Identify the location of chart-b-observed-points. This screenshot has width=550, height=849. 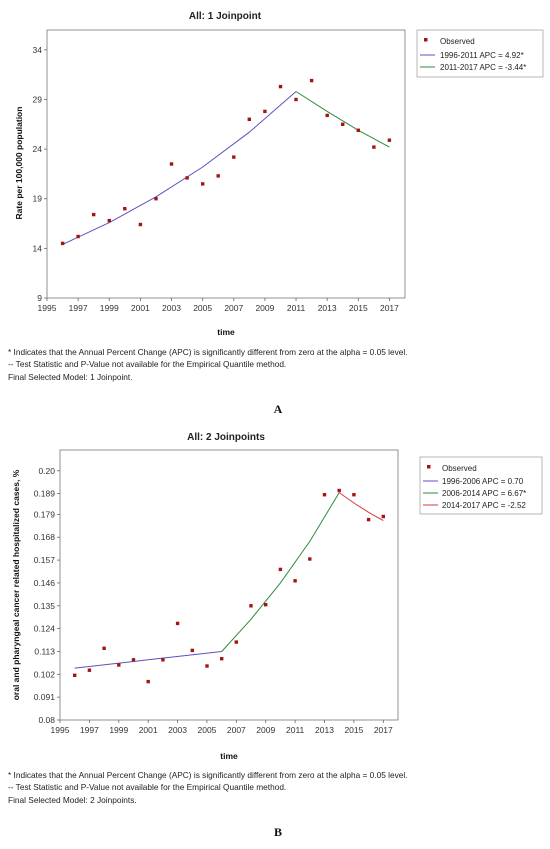
(229, 586).